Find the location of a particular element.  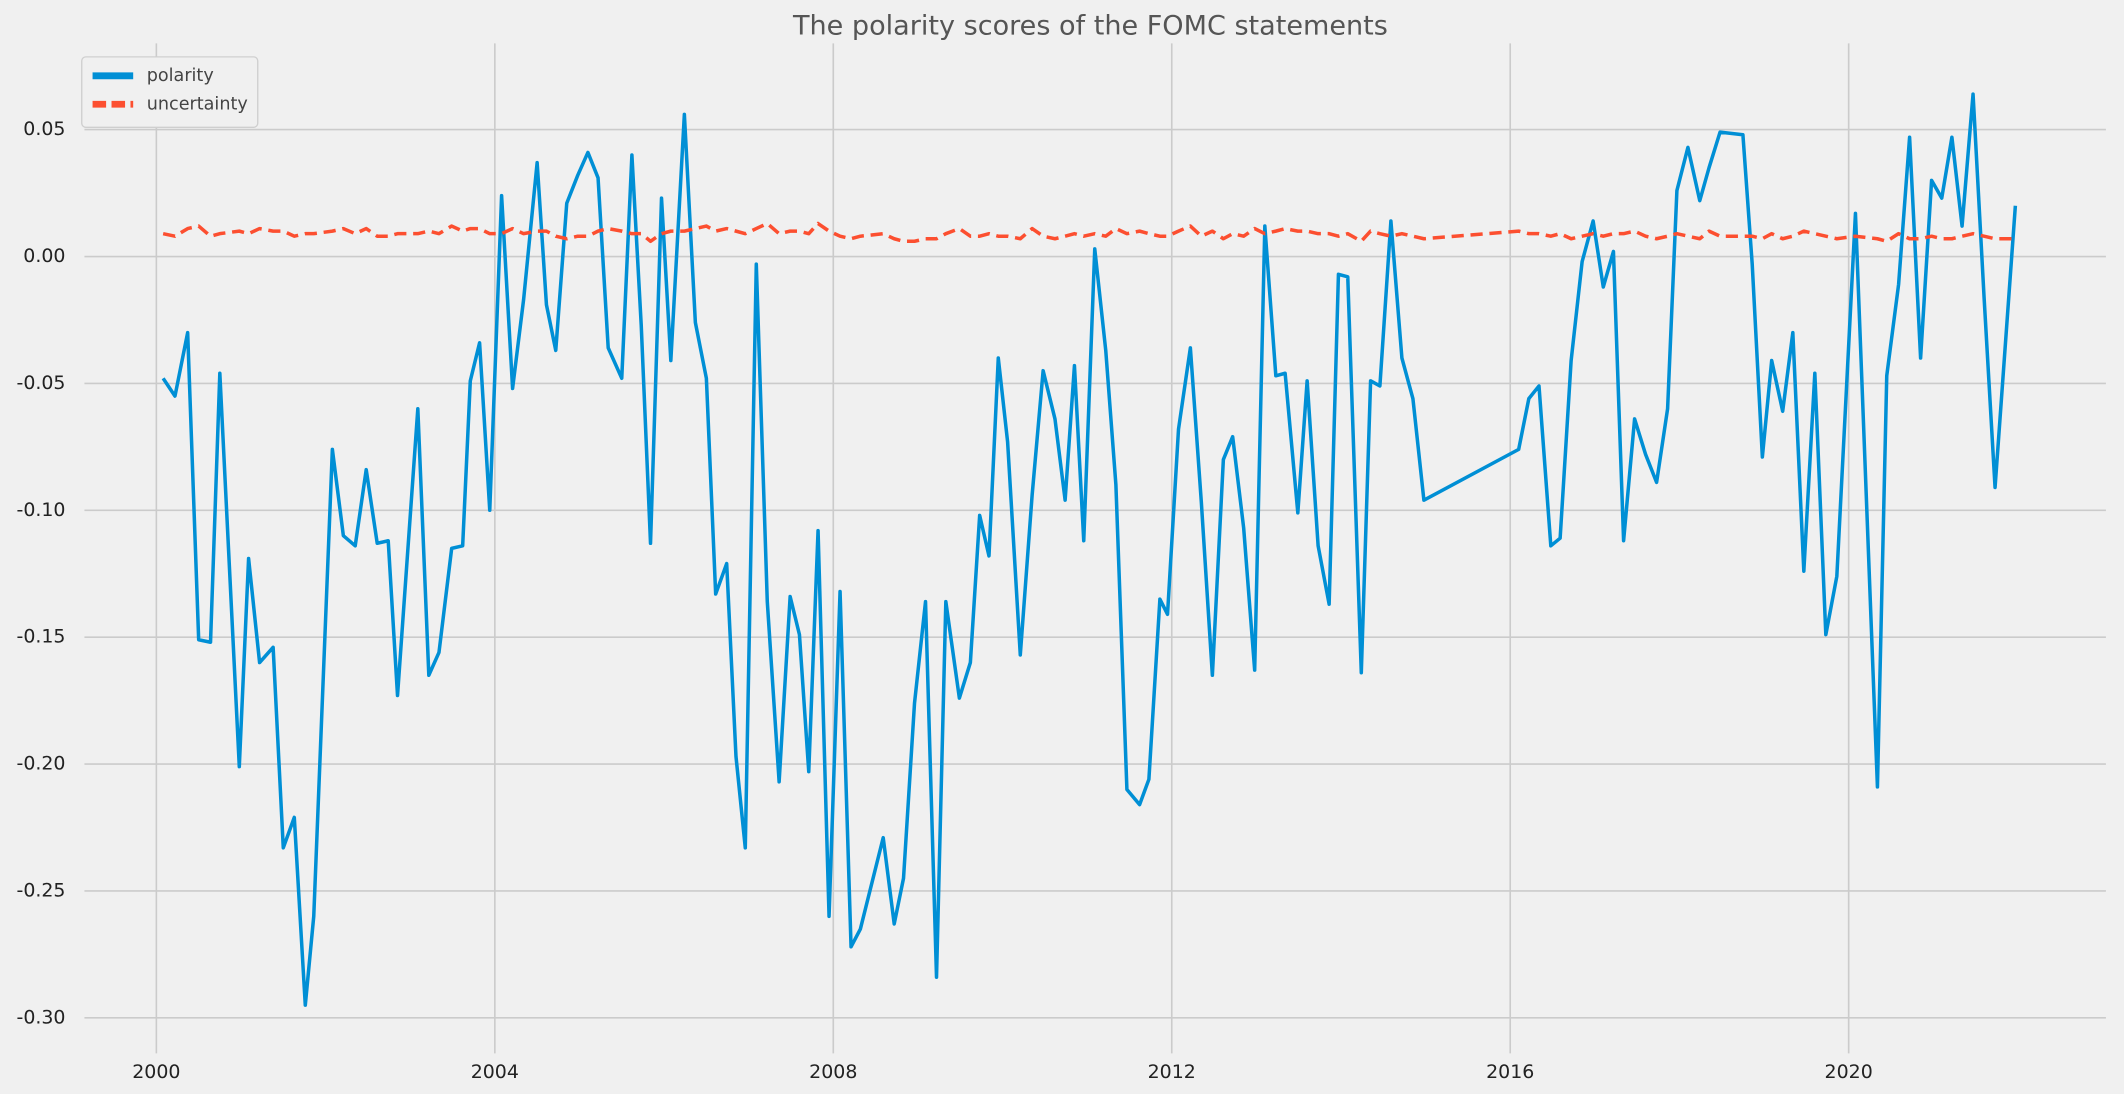

x-tick-label: 2004 is located at coordinates (495, 1072).